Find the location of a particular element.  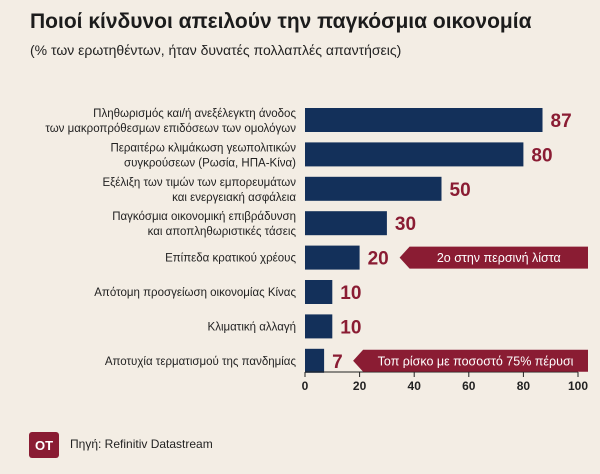

category-label: Παγκόσμια οικονομική επιβράδυνση is located at coordinates (204, 217).